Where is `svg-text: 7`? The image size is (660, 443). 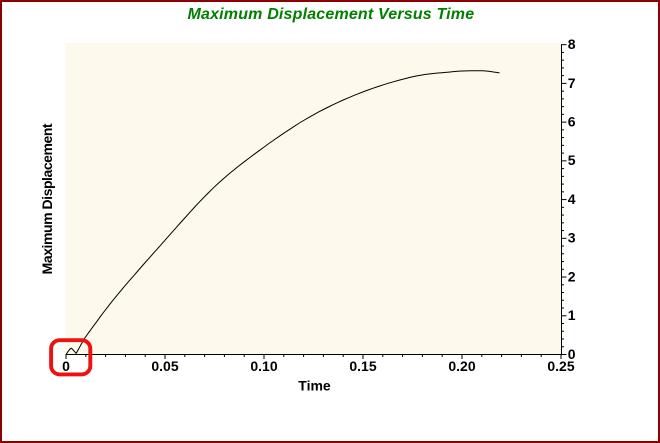
svg-text: 7 is located at coordinates (572, 83).